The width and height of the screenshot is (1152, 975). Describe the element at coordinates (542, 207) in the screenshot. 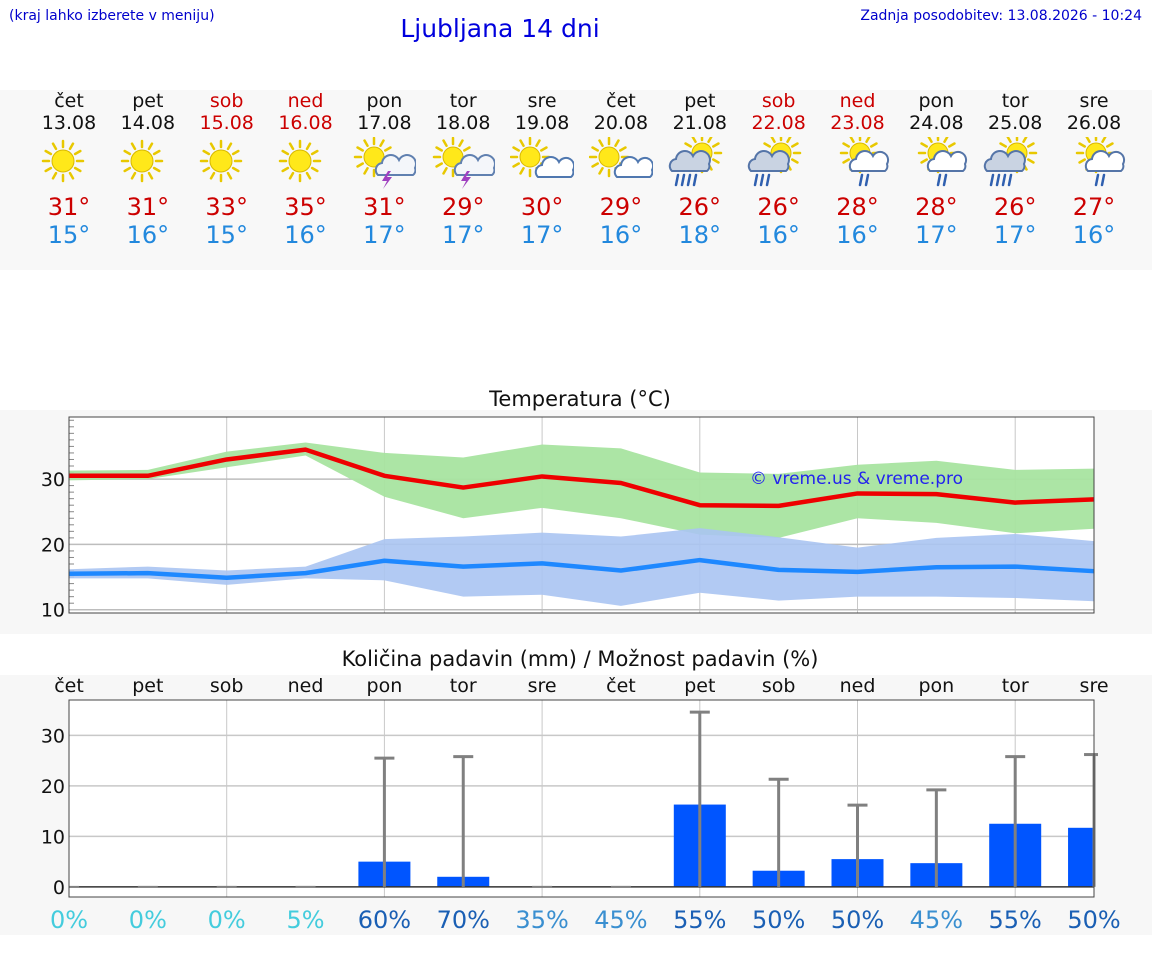

I see `max-temperature: 30°` at that location.